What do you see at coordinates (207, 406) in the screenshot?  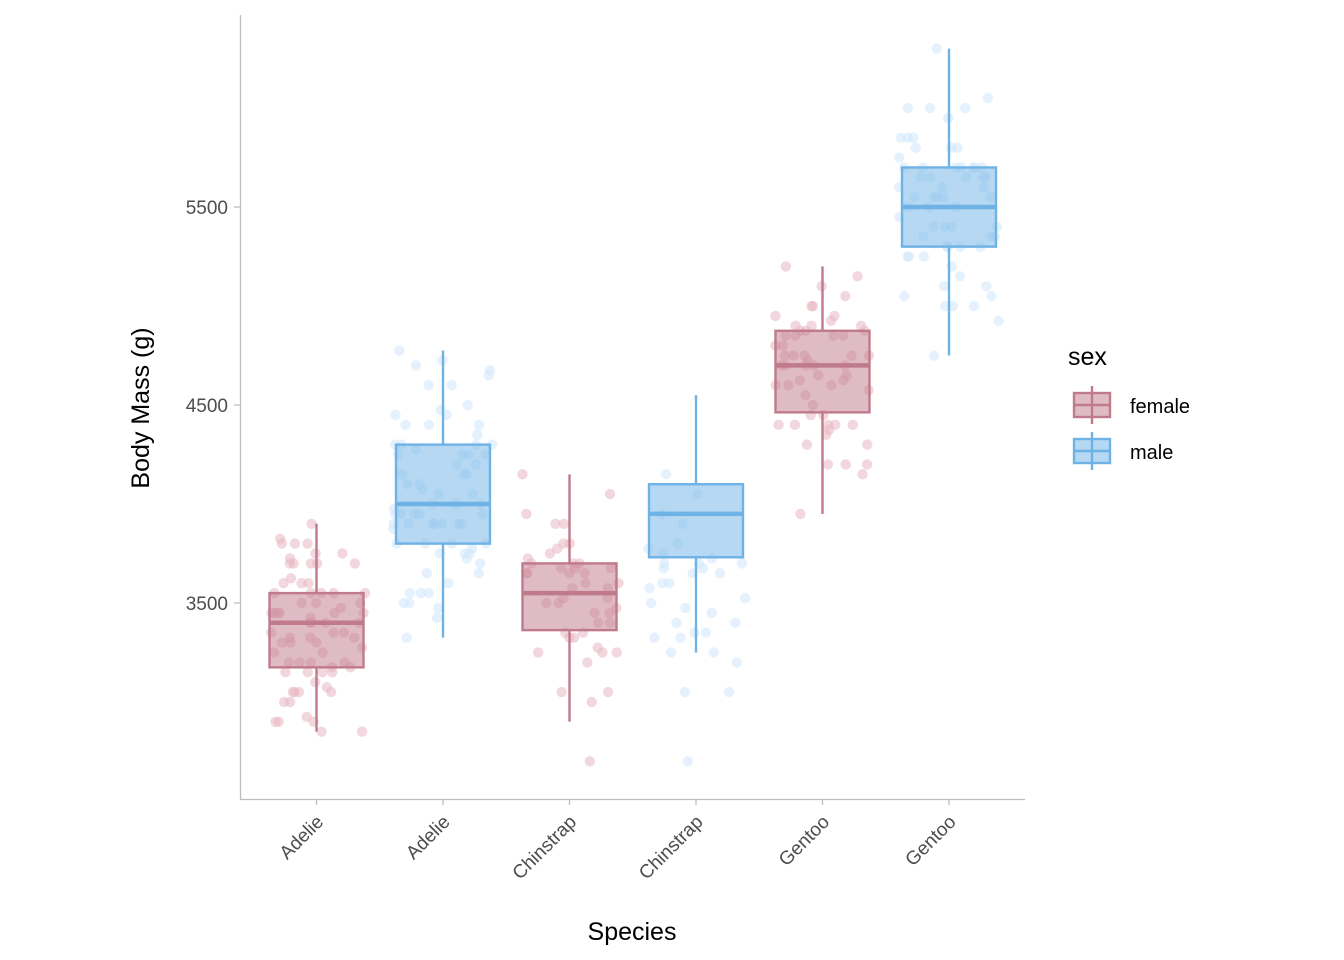 I see `y-tick-label: 4500` at bounding box center [207, 406].